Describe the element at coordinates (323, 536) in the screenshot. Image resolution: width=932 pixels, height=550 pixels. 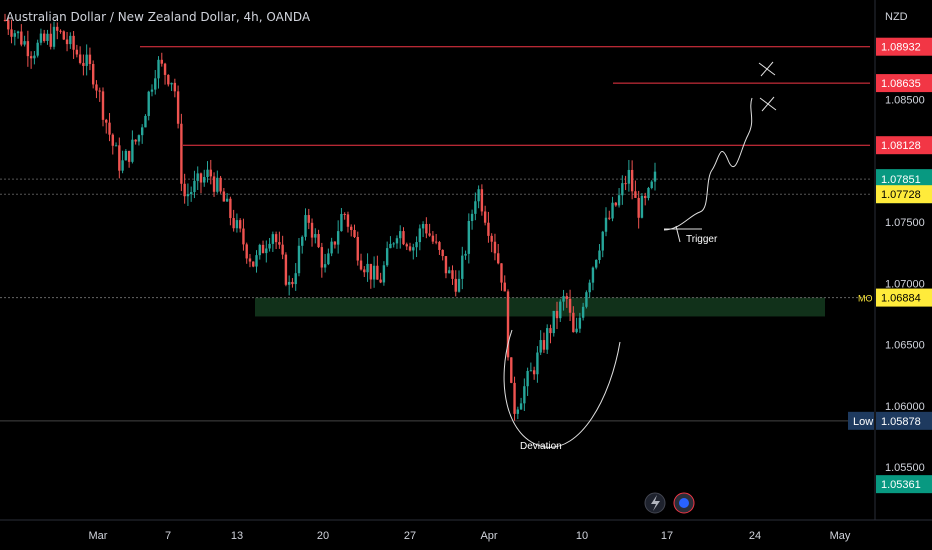
I see `x-tick-label: 20` at that location.